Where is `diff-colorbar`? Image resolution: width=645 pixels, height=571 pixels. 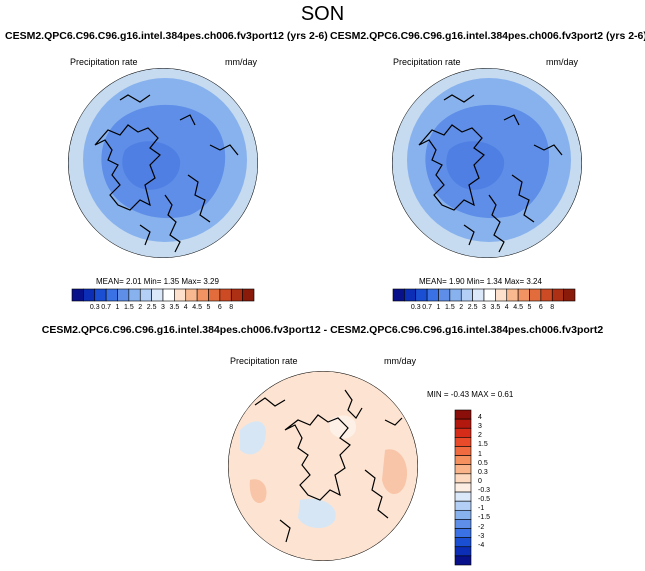 diff-colorbar is located at coordinates (463, 487).